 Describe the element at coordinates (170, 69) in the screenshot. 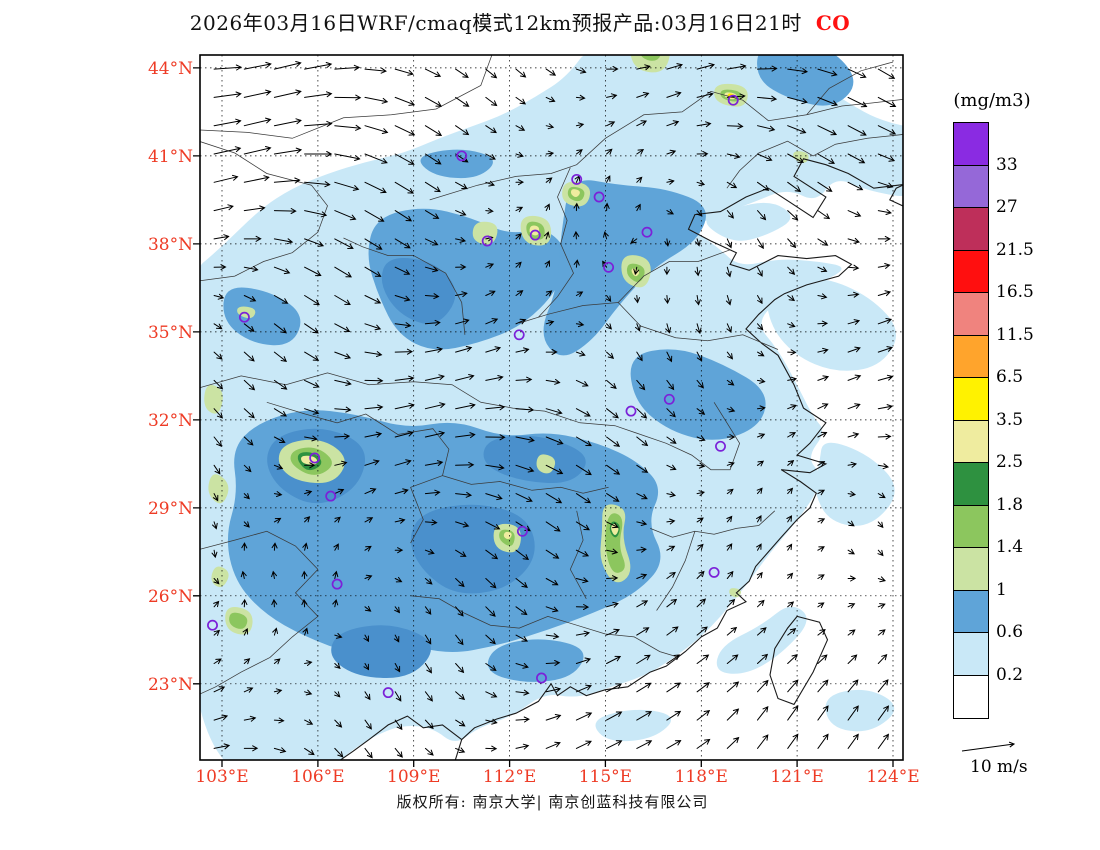

I see `lat-axis-label: 44°N` at that location.